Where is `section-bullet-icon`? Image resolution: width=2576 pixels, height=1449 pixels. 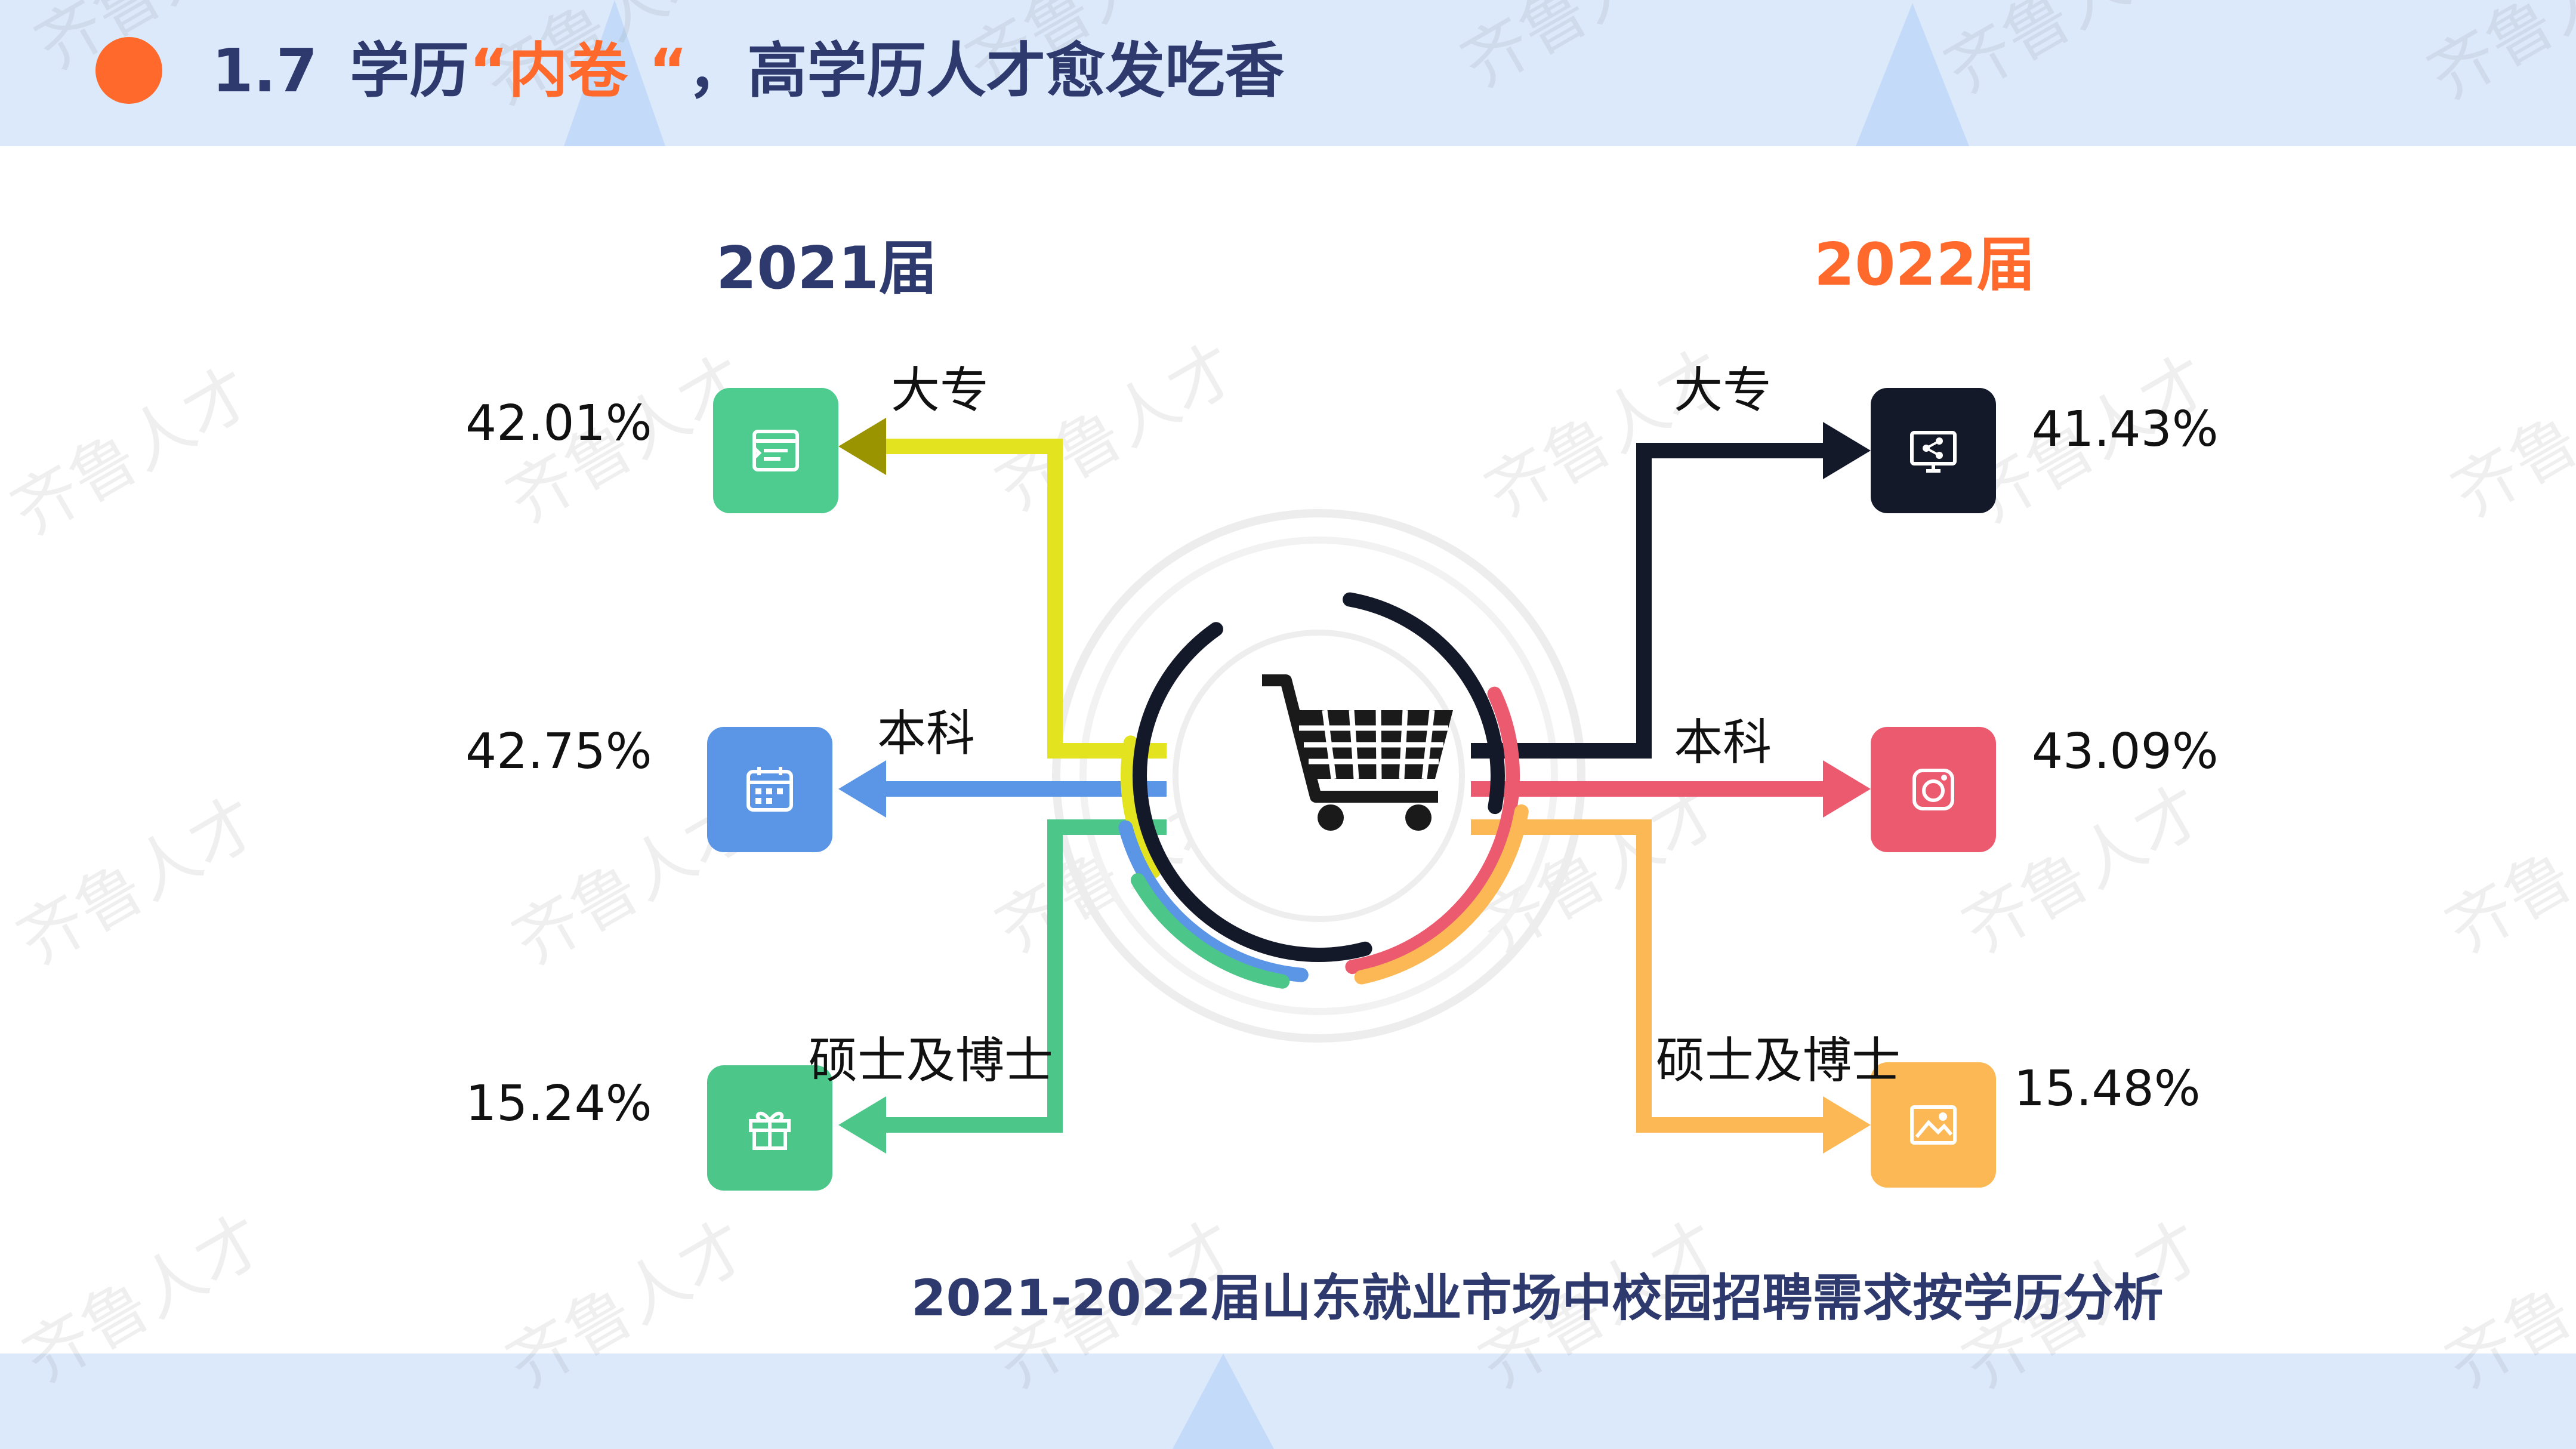 section-bullet-icon is located at coordinates (128, 70).